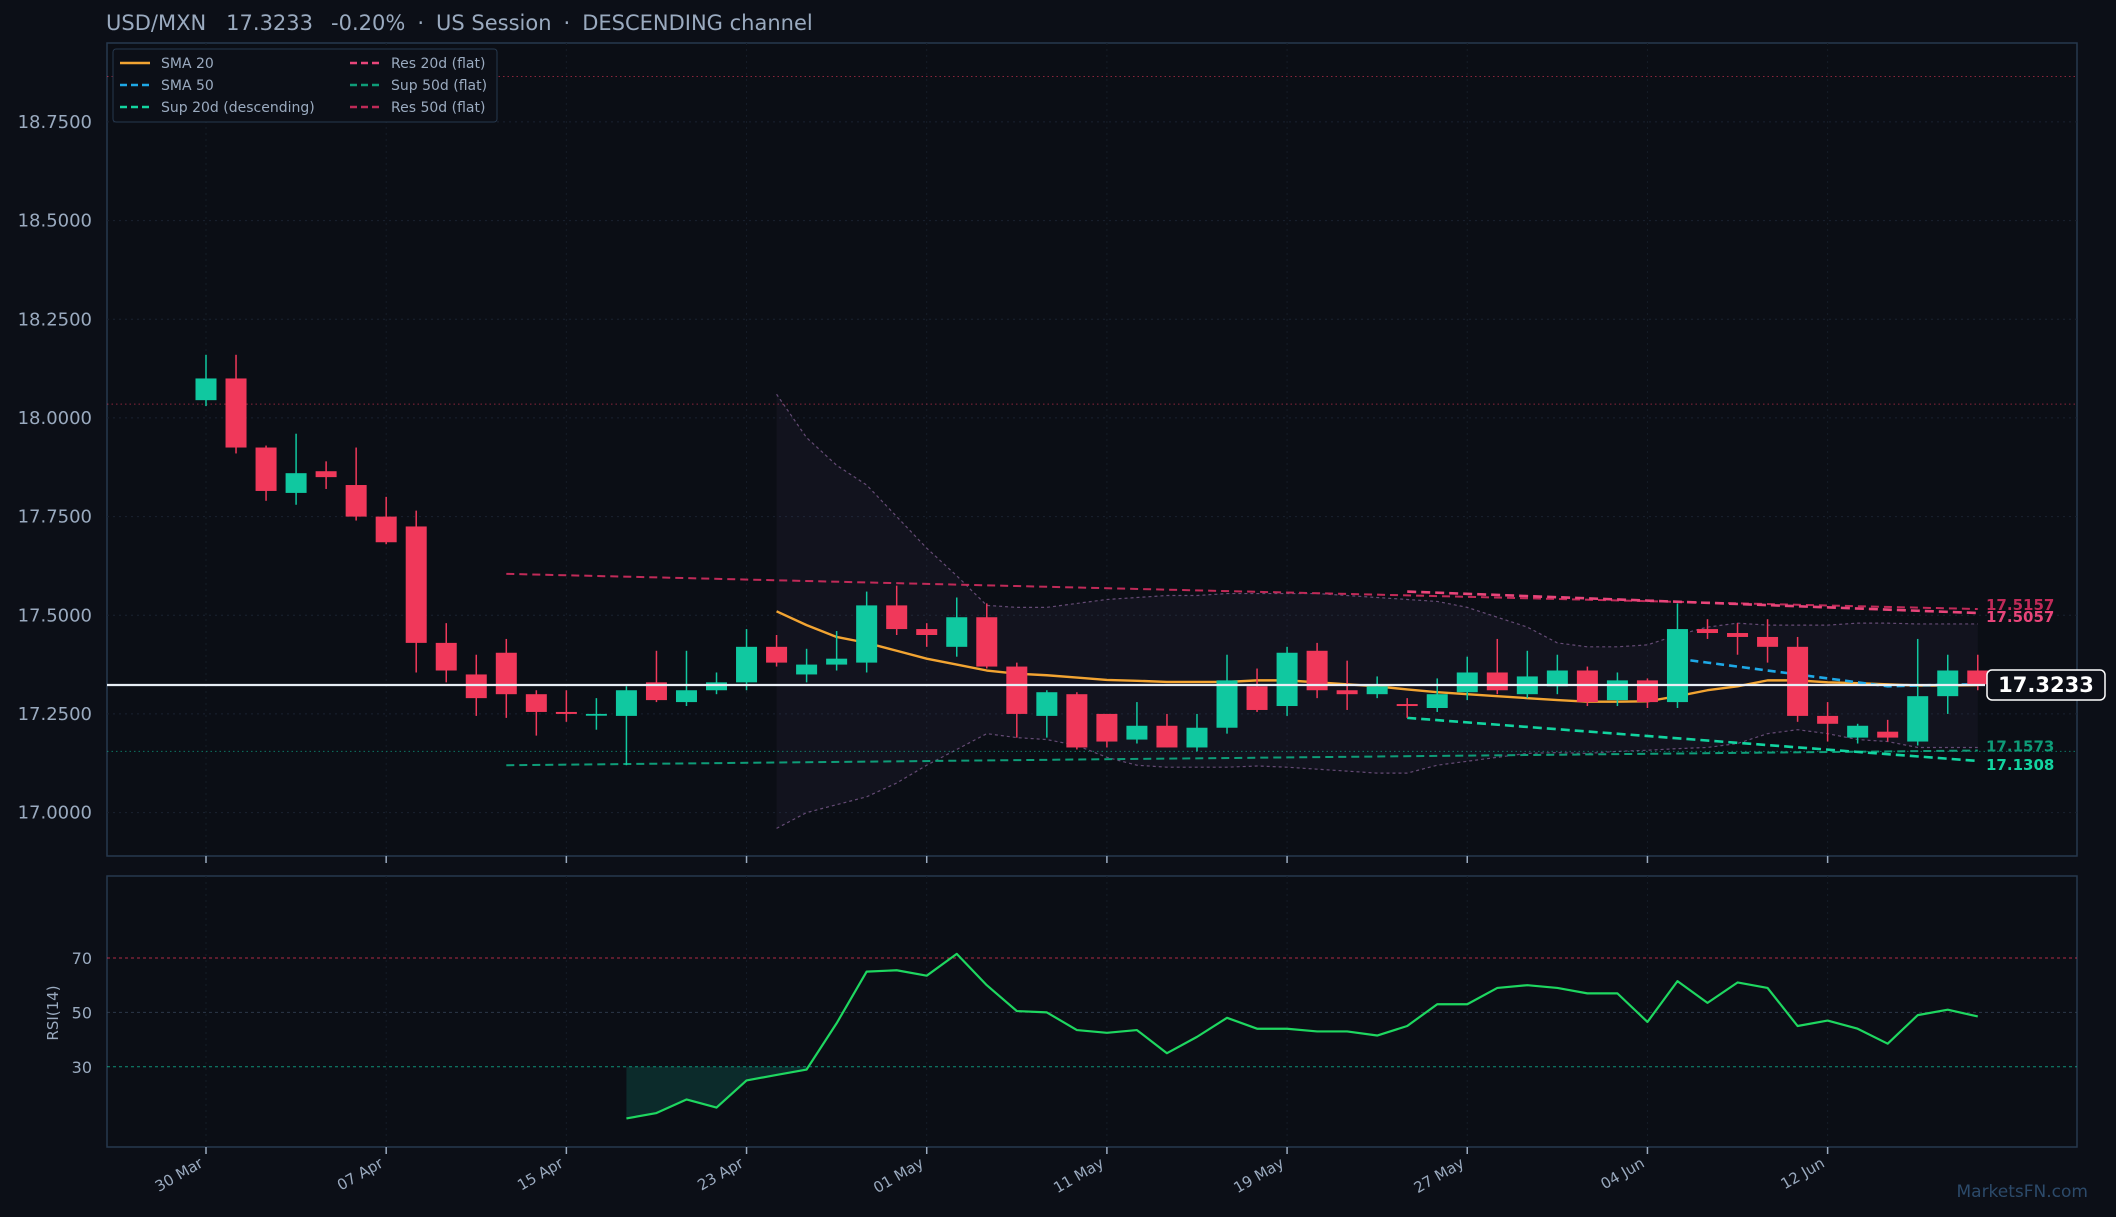  I want to click on res20-line, so click(1692, 602).